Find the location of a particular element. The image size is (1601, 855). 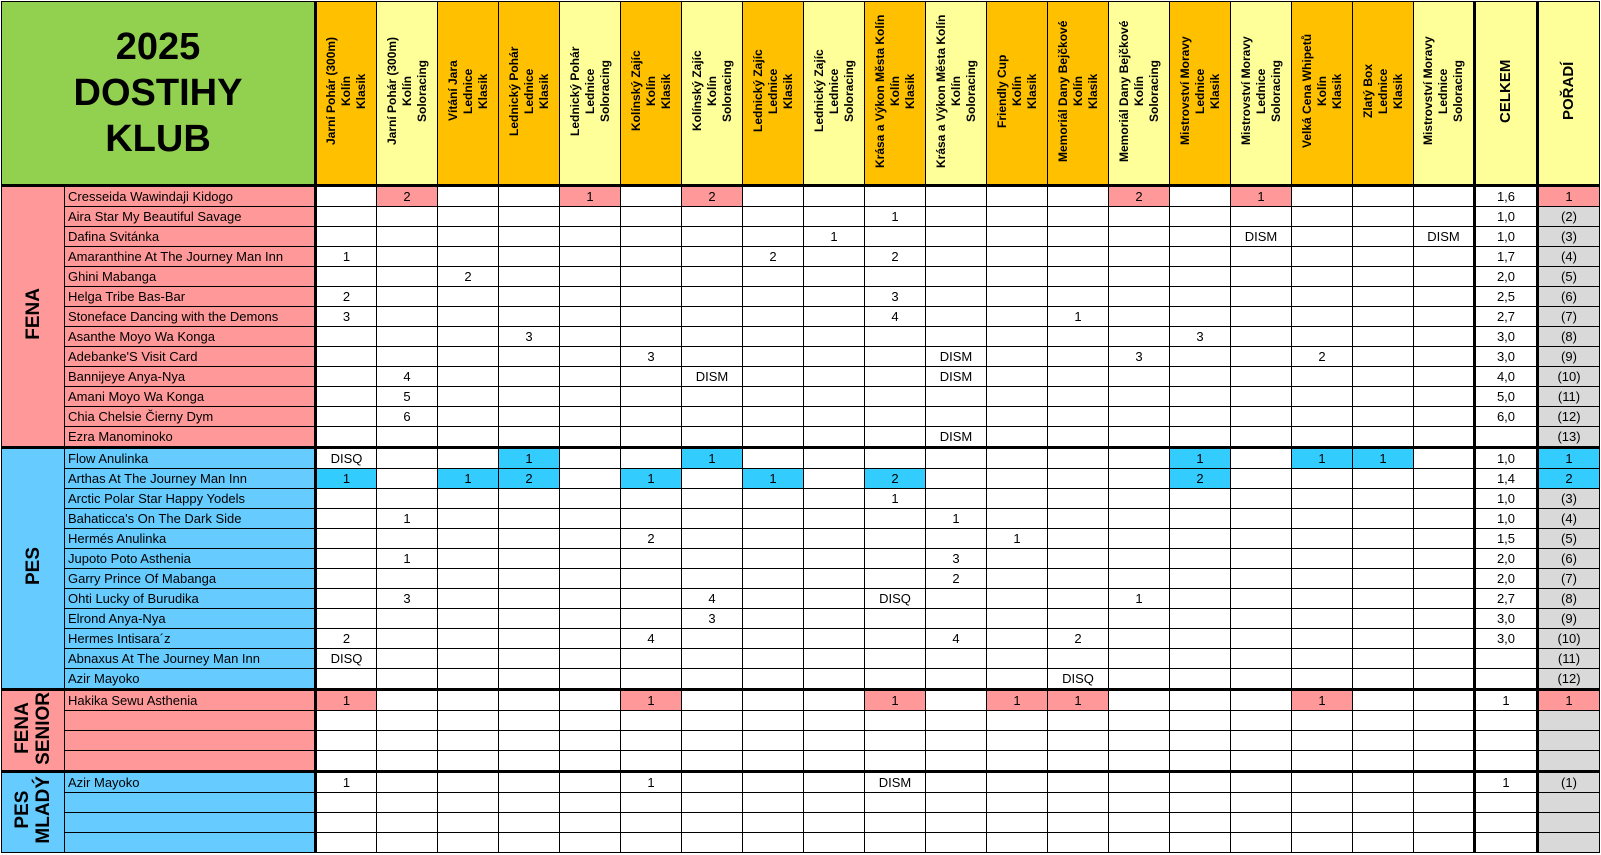

dog-name: Jupoto Poto Asthenia is located at coordinates (190, 558).